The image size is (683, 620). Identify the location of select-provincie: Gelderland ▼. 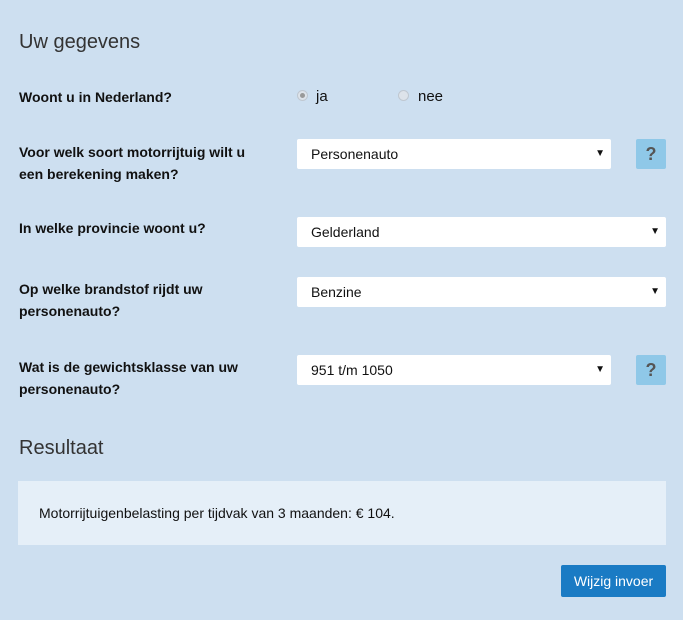
(481, 232).